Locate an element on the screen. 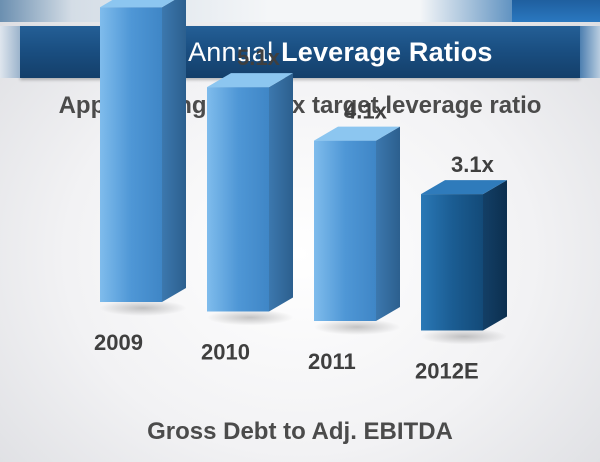 The image size is (600, 462). title-bar-left-edge is located at coordinates (10, 52).